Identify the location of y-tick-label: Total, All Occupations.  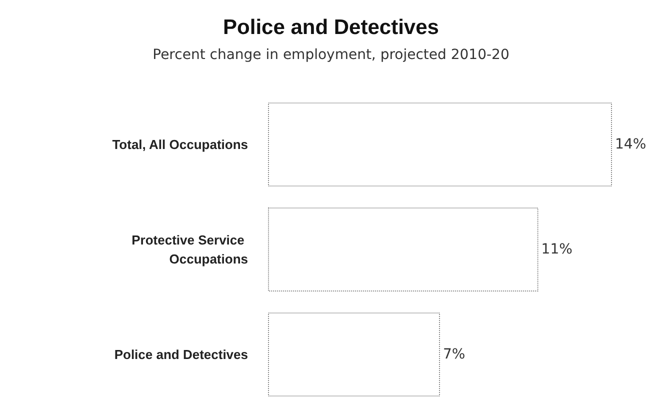
(180, 144).